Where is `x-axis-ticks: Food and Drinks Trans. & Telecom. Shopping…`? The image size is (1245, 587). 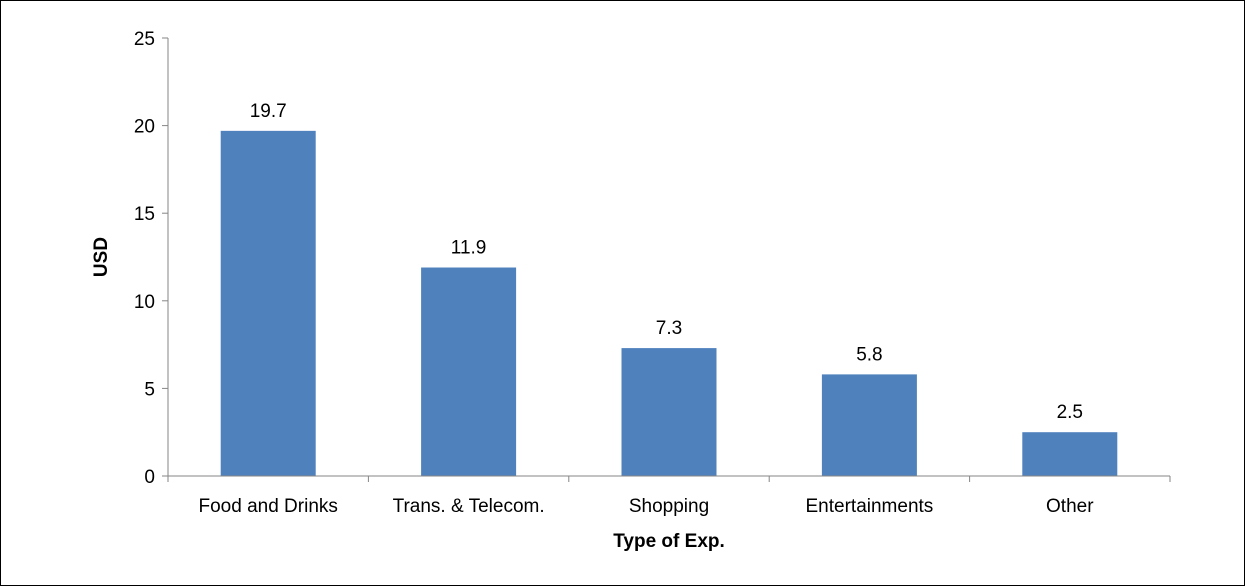
x-axis-ticks: Food and Drinks Trans. & Telecom. Shopping… is located at coordinates (669, 496).